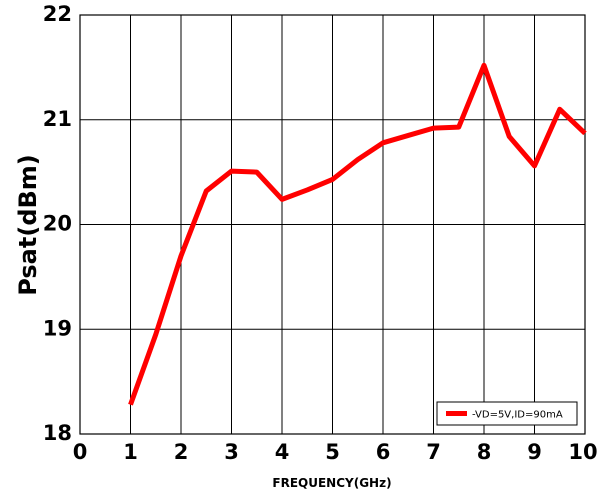 This screenshot has width=600, height=500. Describe the element at coordinates (433, 452) in the screenshot. I see `x-tick-label: 7` at that location.